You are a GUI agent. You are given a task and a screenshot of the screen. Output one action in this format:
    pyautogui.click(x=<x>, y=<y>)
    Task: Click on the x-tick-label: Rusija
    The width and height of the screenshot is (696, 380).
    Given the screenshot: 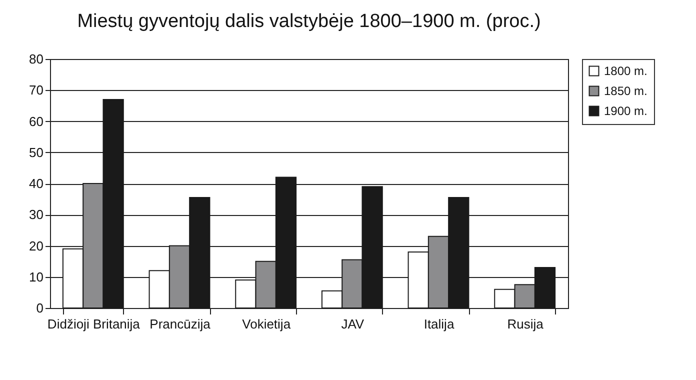 What is the action you would take?
    pyautogui.click(x=525, y=324)
    